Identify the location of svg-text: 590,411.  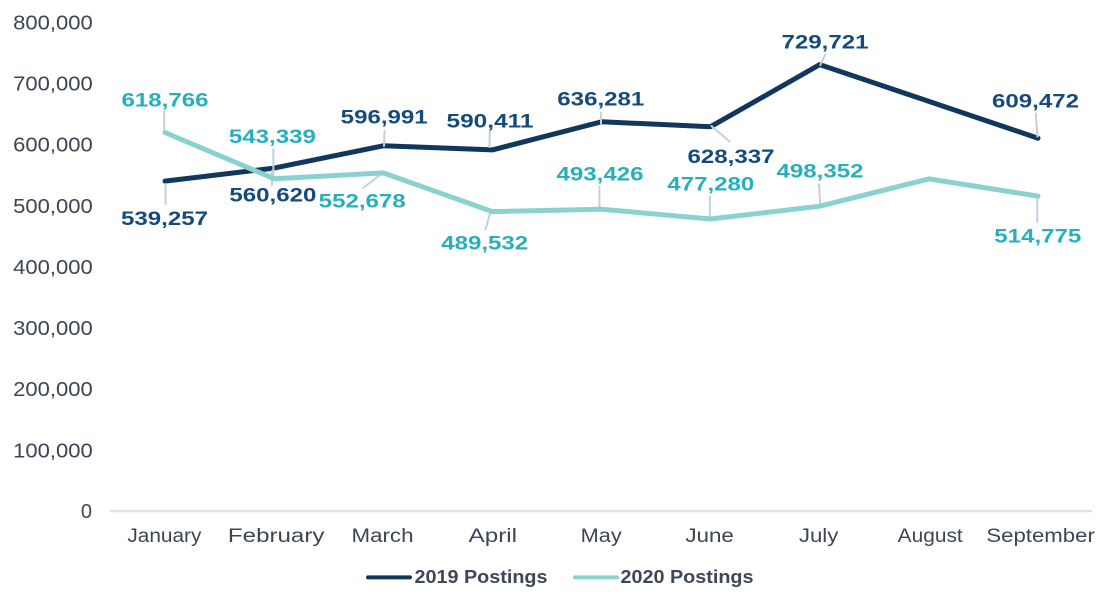
(491, 122).